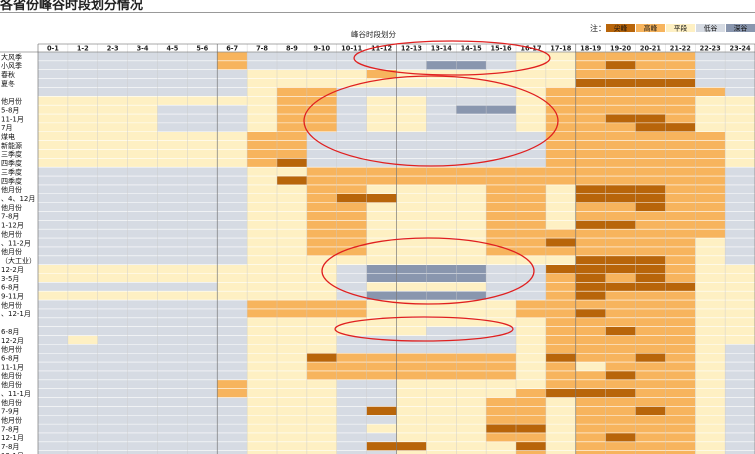 Image resolution: width=755 pixels, height=454 pixels. What do you see at coordinates (352, 49) in the screenshot?
I see `hour-tick-label: 10-11` at bounding box center [352, 49].